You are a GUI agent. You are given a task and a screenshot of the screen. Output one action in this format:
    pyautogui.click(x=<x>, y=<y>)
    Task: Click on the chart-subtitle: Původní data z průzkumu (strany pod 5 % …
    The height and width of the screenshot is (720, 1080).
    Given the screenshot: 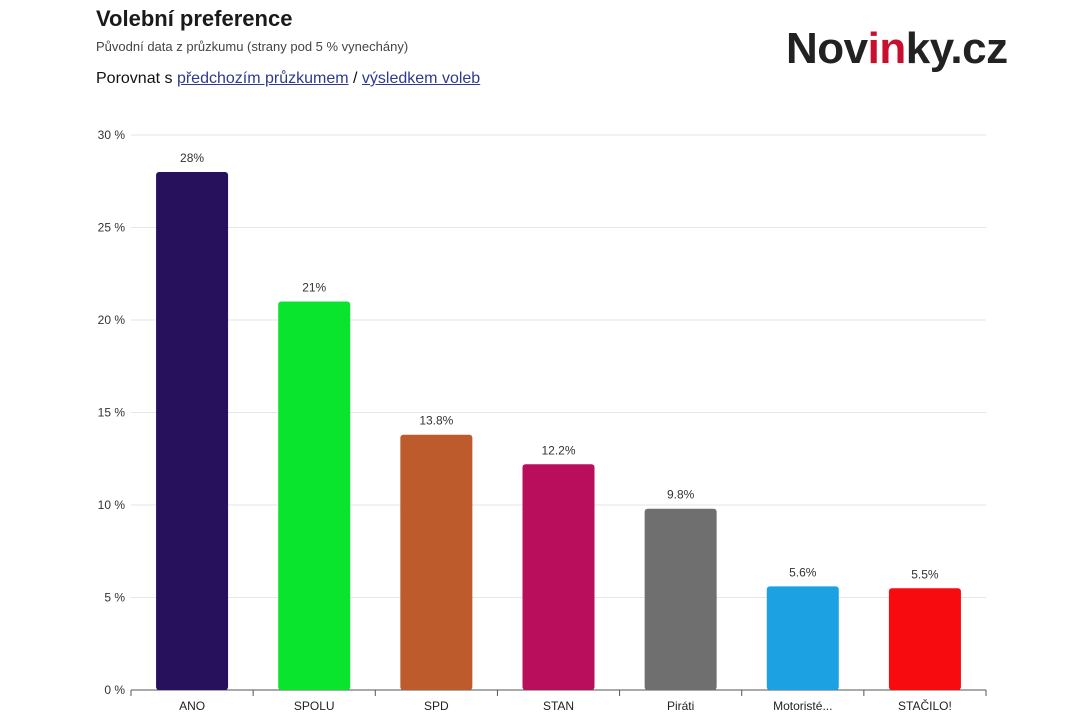 What is the action you would take?
    pyautogui.click(x=252, y=46)
    